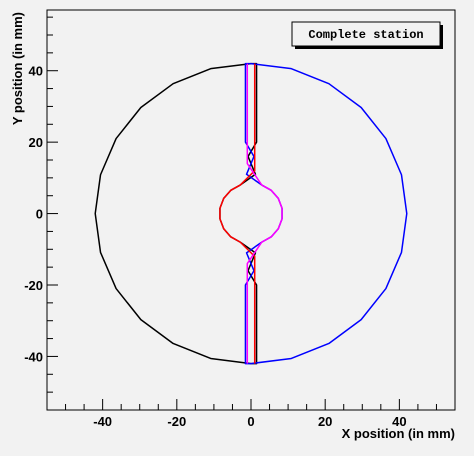 The height and width of the screenshot is (456, 474). I want to click on x-tick-label: -40, so click(102, 421).